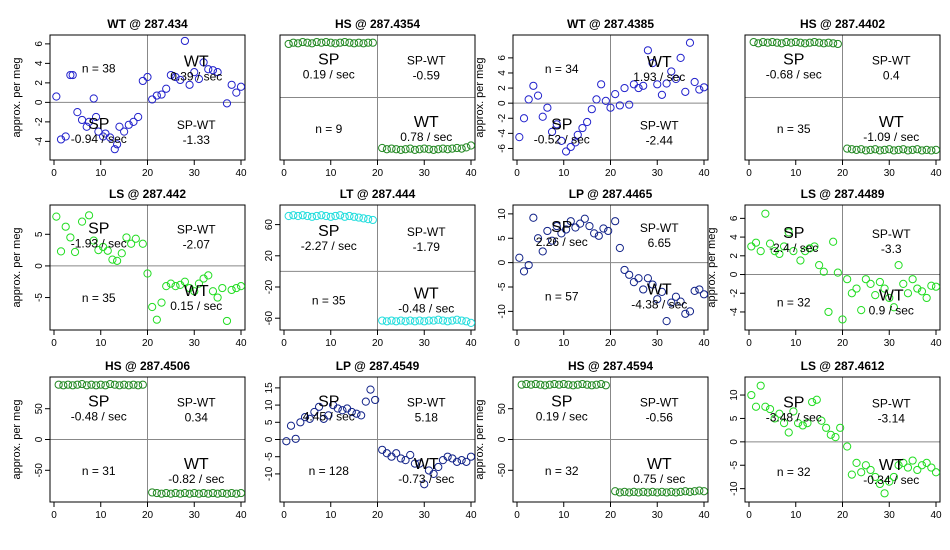 The width and height of the screenshot is (950, 550). Describe the element at coordinates (704, 343) in the screenshot. I see `x-tick-label: 40` at that location.